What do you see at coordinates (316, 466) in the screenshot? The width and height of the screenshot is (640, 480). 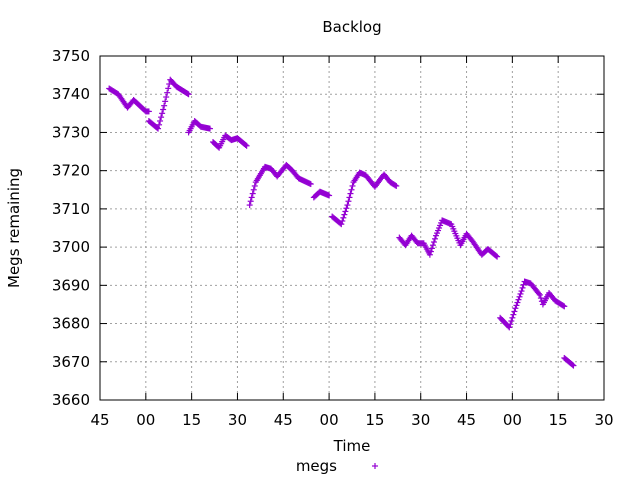 I see `legend-label-megs: megs` at bounding box center [316, 466].